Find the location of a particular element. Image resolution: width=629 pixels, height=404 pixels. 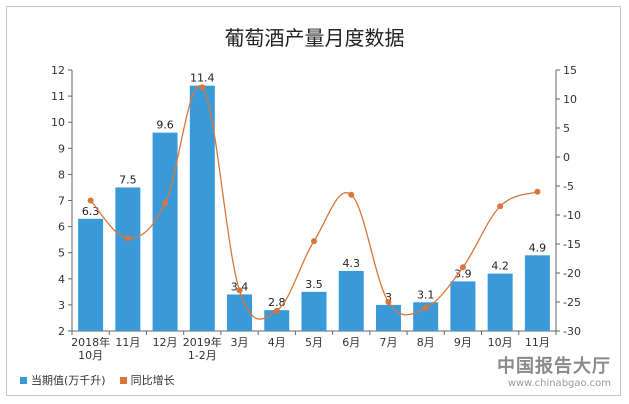

x-tick-label: 3月 is located at coordinates (240, 342).